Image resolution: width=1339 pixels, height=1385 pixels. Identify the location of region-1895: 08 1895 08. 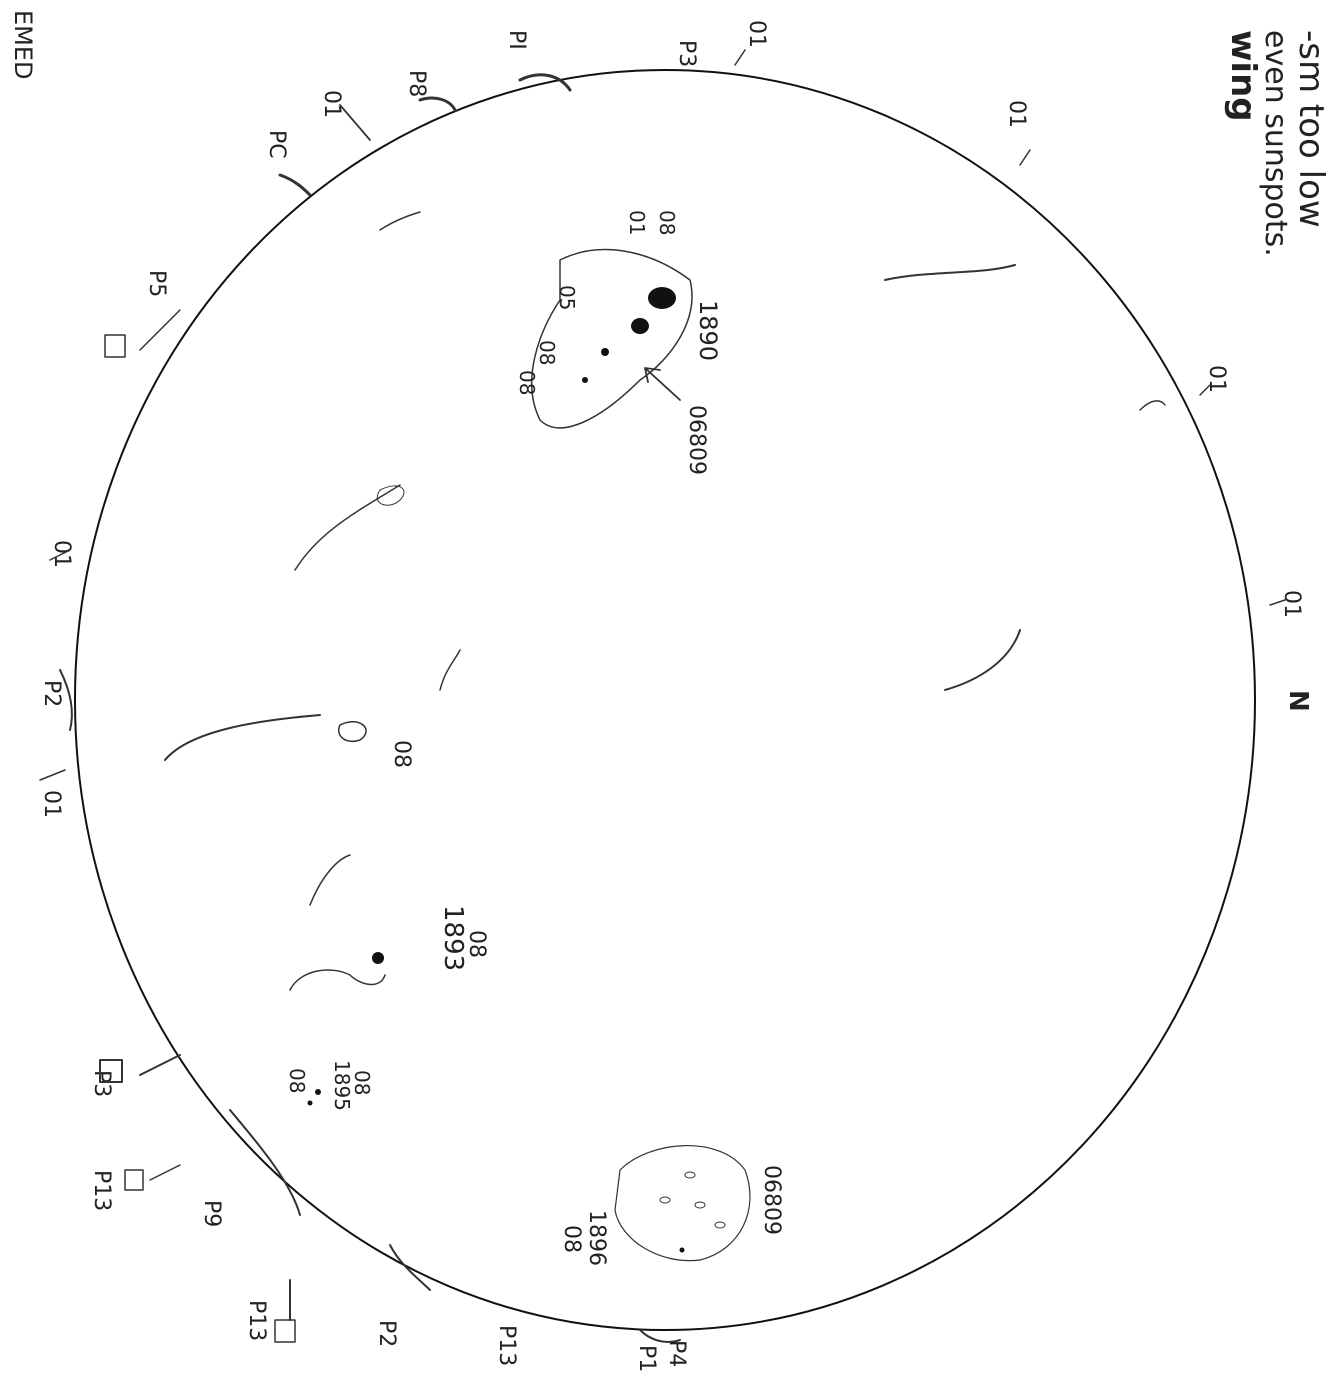
(329, 1085).